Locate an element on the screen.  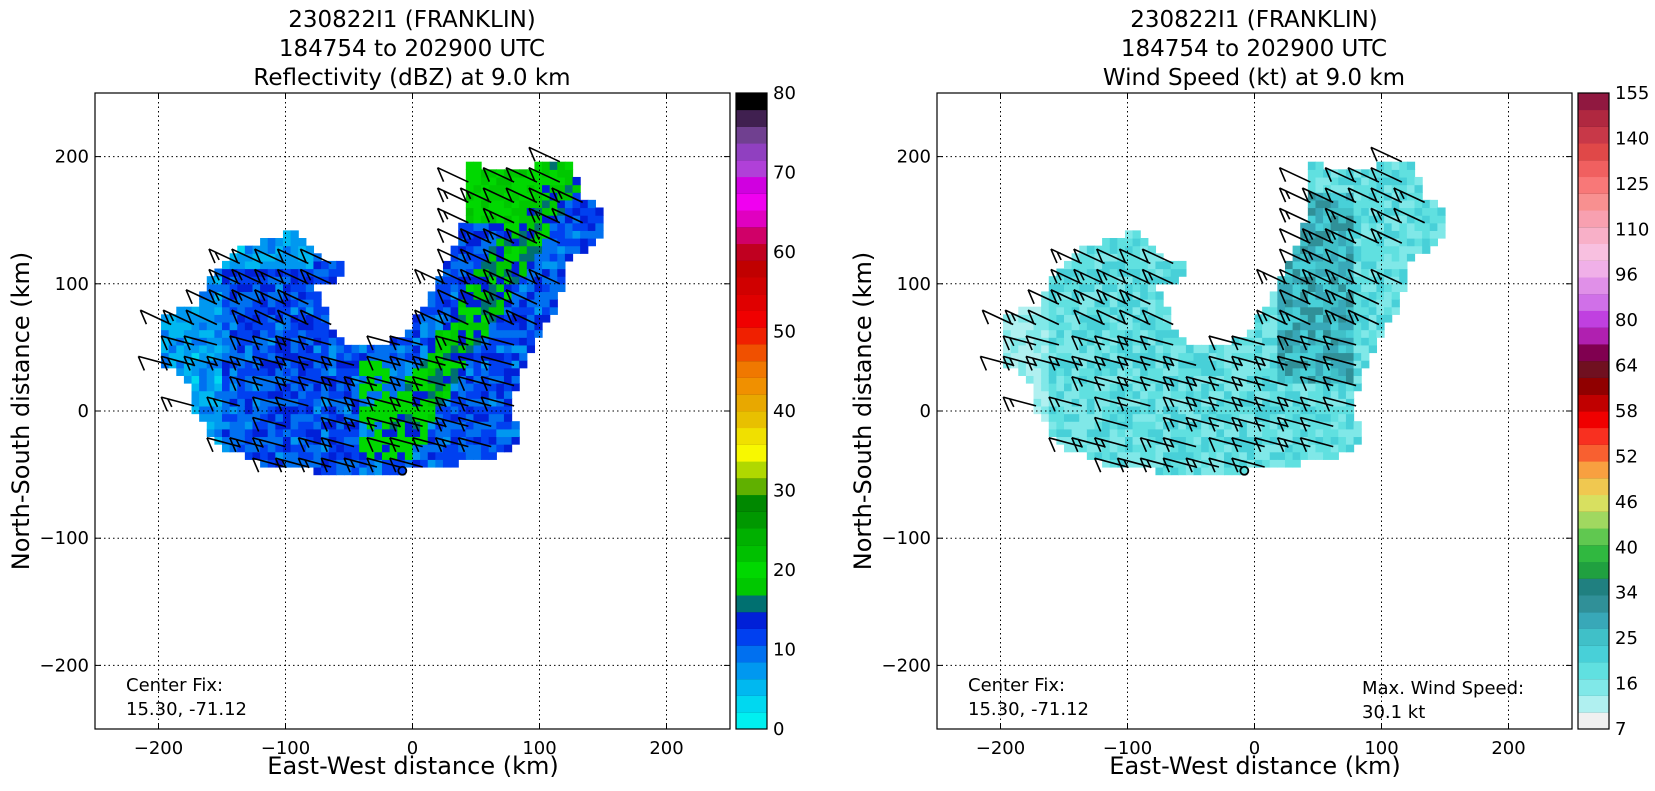
center-fix-value: 15.30, -71.12 is located at coordinates (1028, 709).